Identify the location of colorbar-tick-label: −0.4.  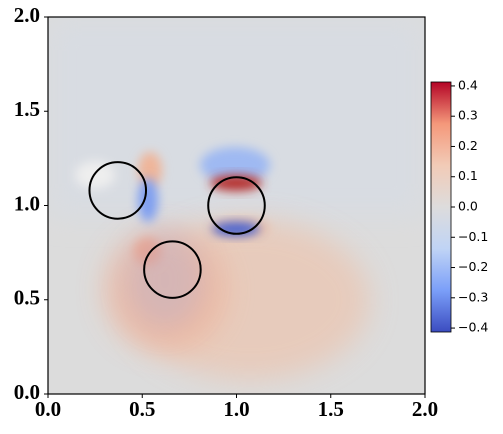
(473, 327).